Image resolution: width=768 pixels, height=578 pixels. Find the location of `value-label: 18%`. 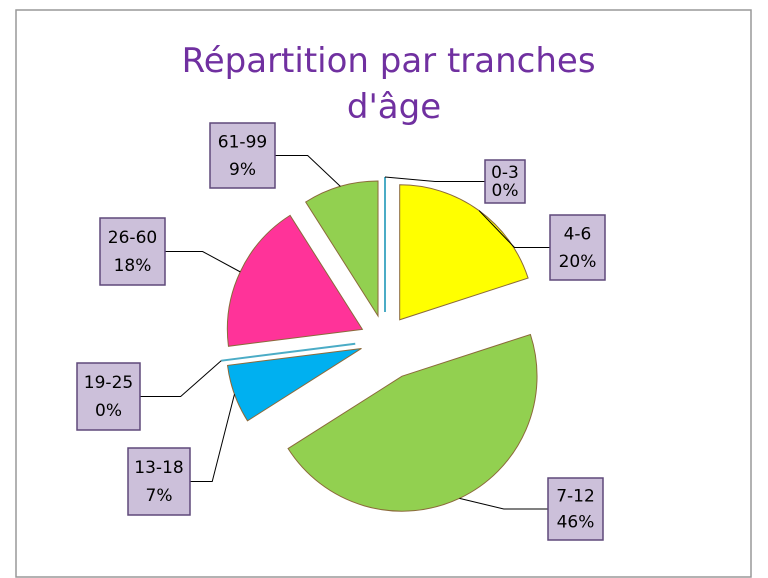

value-label: 18% is located at coordinates (133, 266).